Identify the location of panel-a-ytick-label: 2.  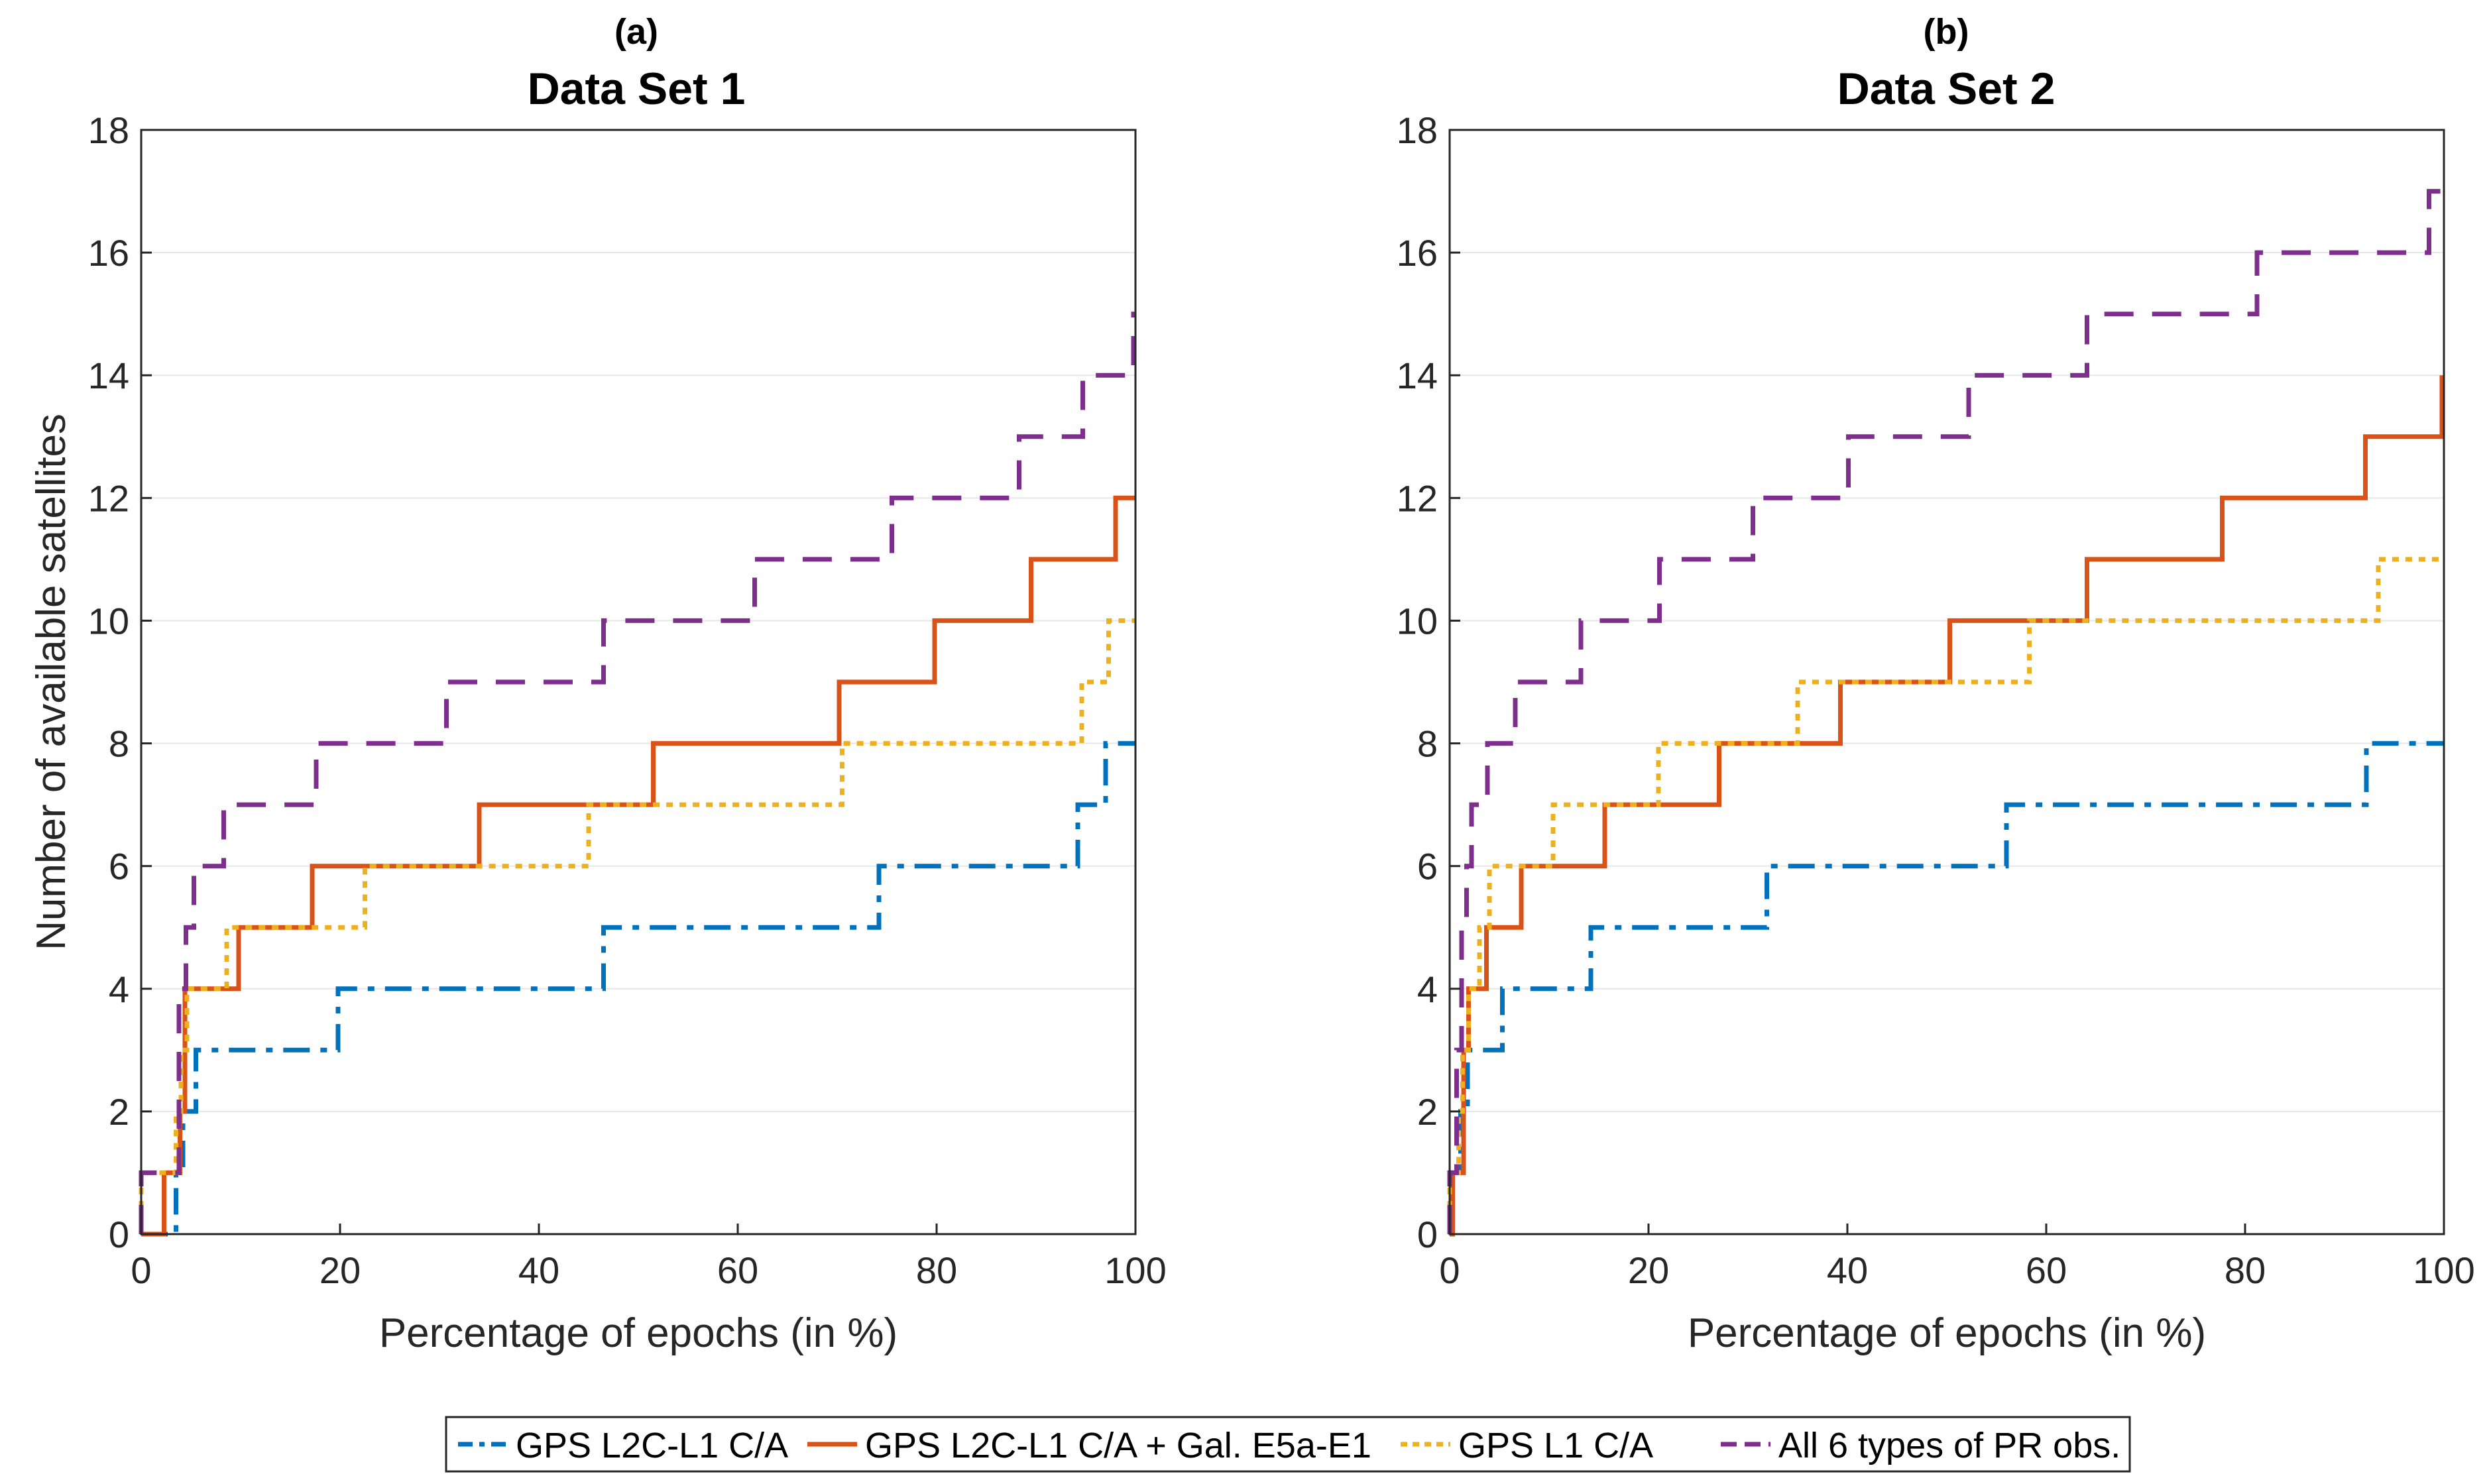
(119, 1112).